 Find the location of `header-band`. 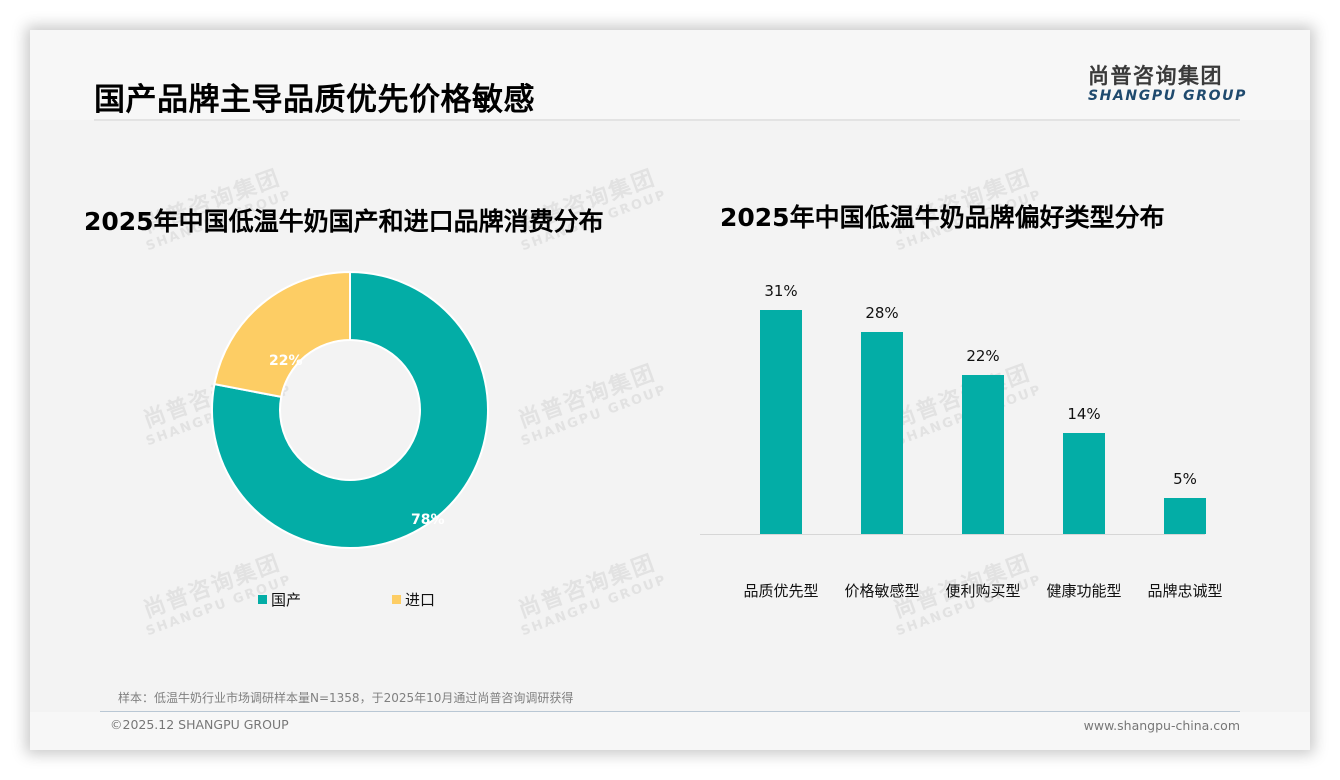

header-band is located at coordinates (670, 75).